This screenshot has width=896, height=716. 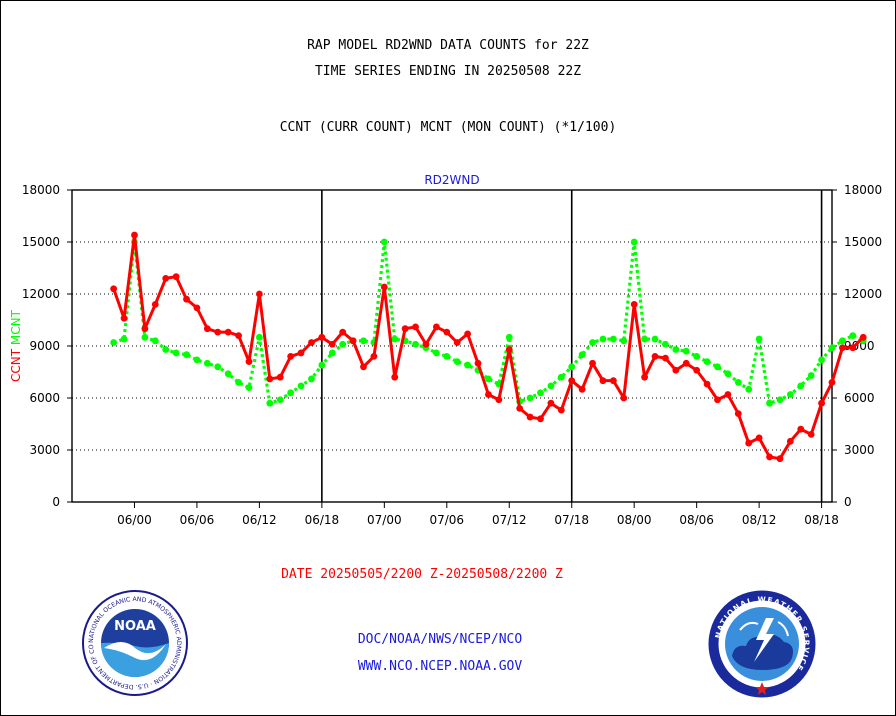 What do you see at coordinates (634, 520) in the screenshot?
I see `x-tick-label: 08/00` at bounding box center [634, 520].